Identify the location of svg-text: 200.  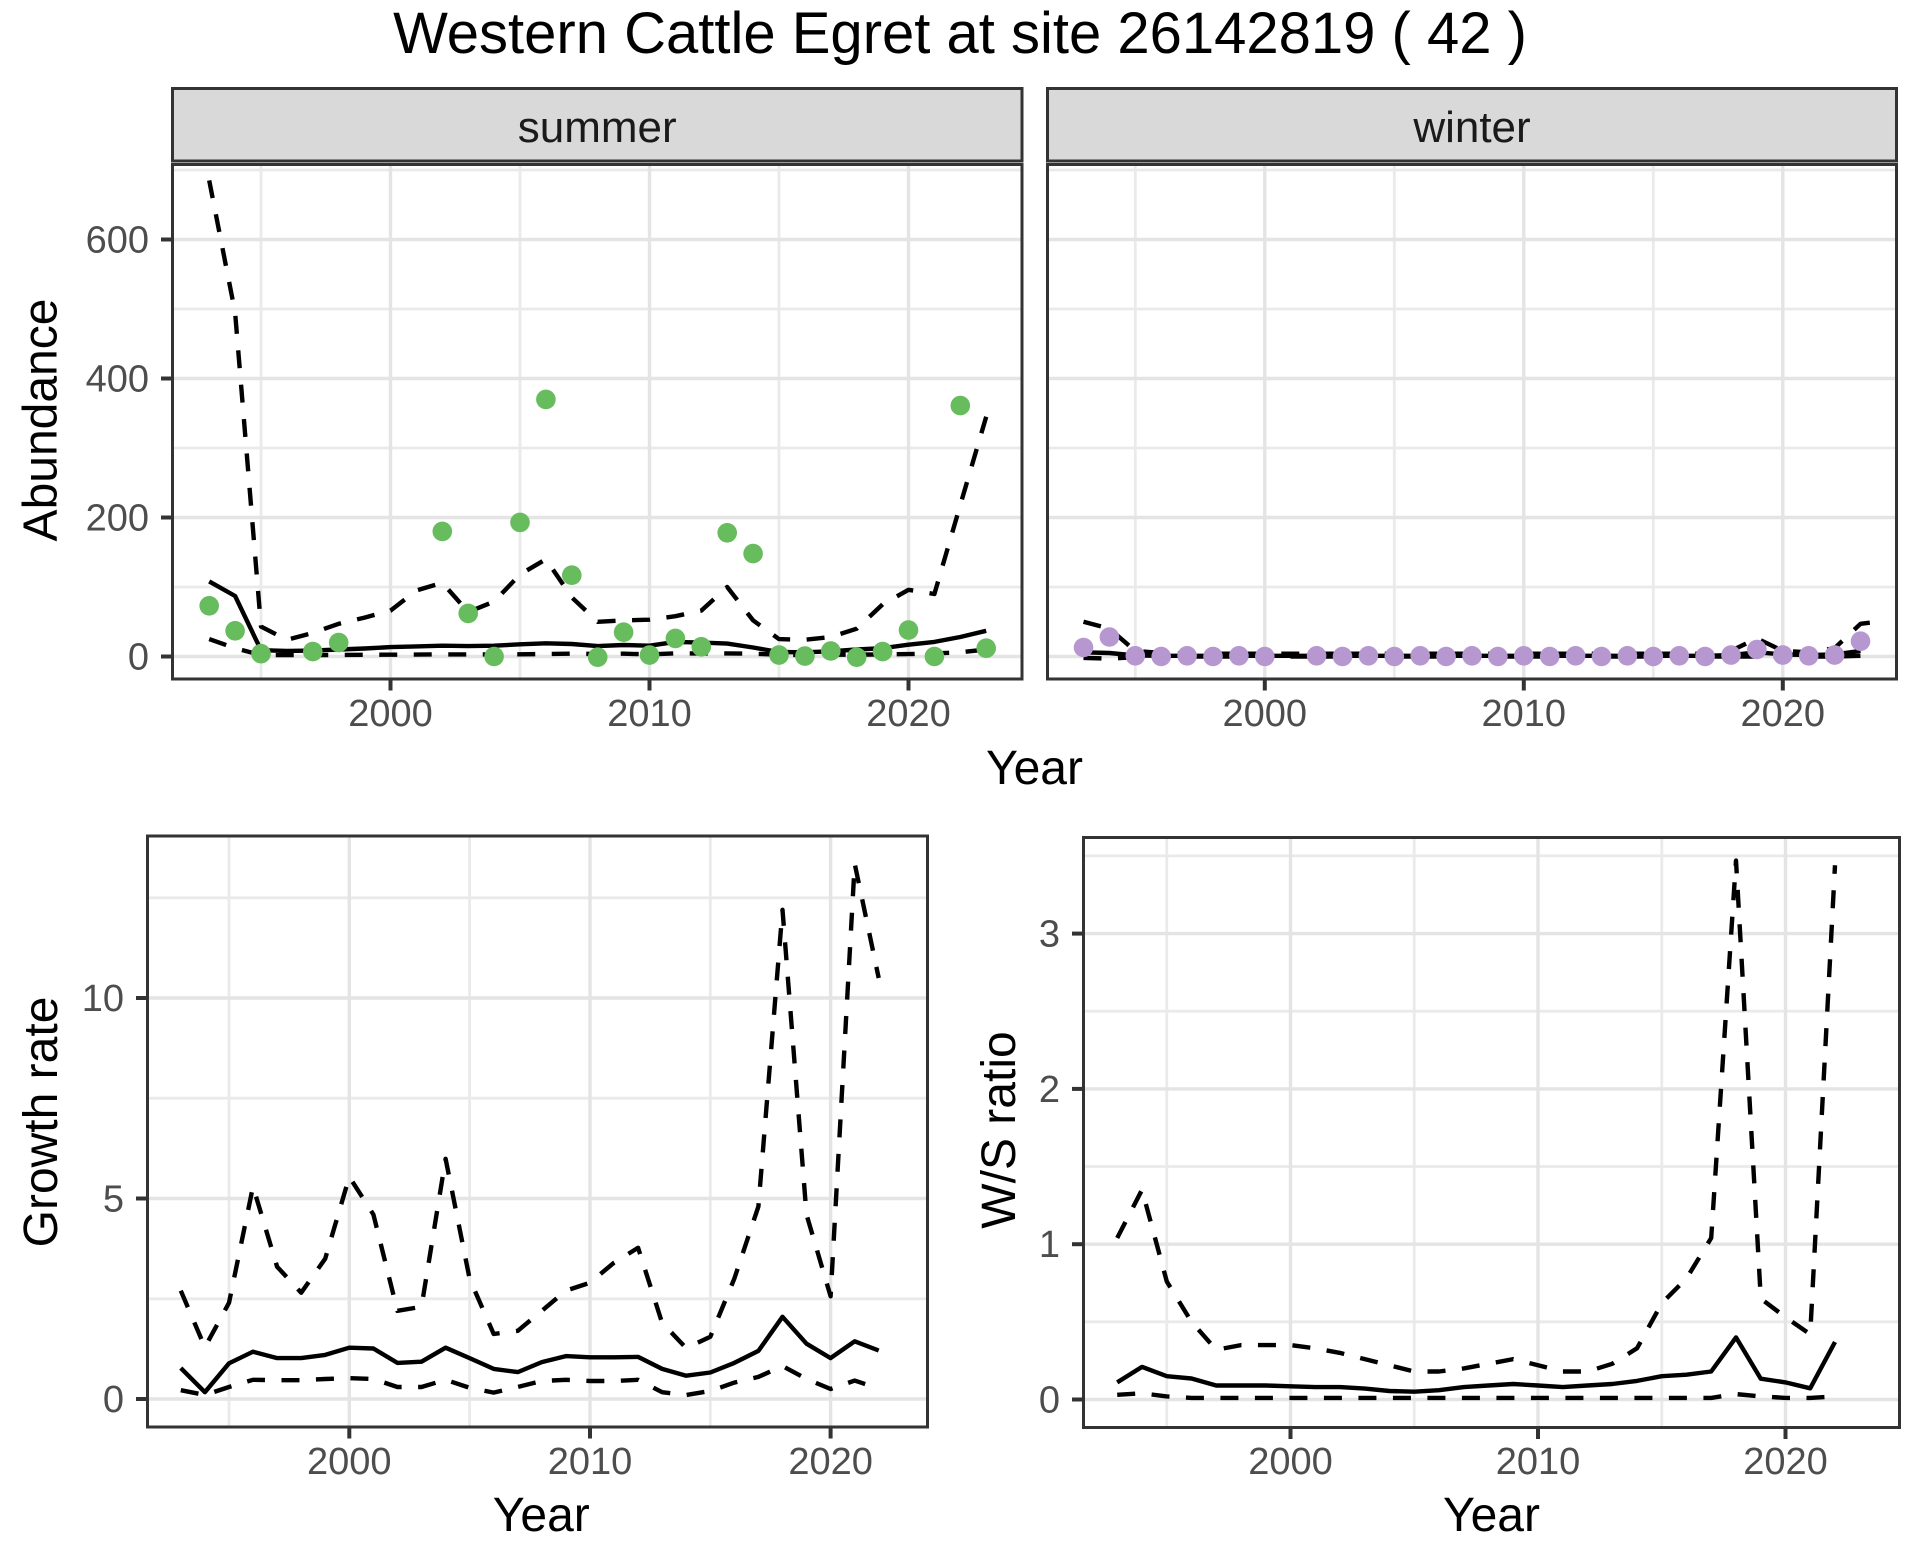
(117, 519).